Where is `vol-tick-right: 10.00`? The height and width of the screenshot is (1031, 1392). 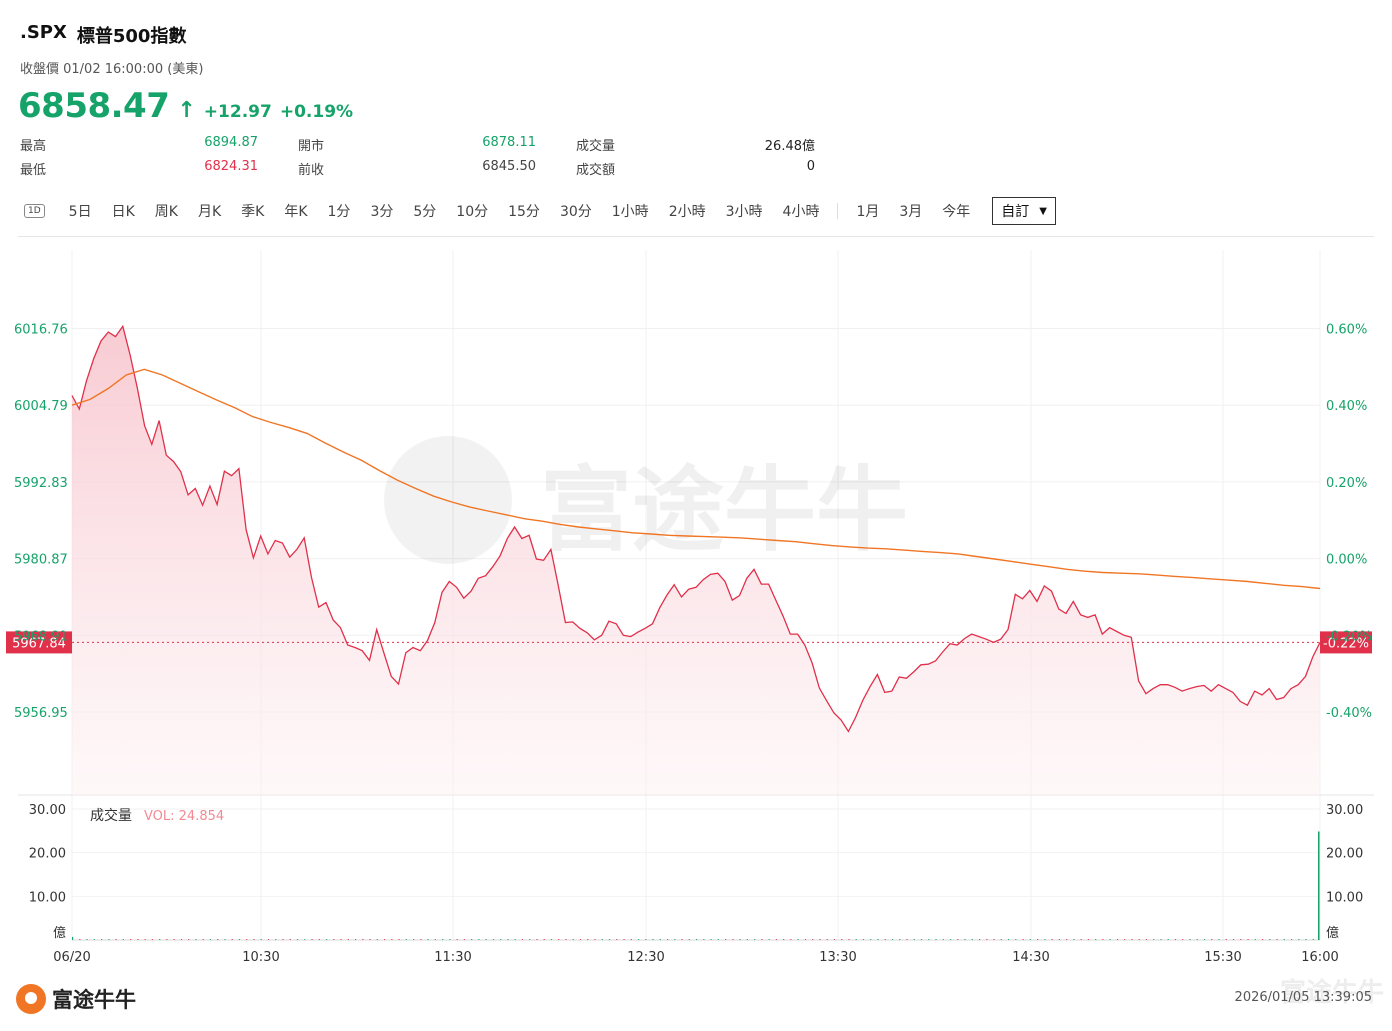
vol-tick-right: 10.00 is located at coordinates (1344, 897).